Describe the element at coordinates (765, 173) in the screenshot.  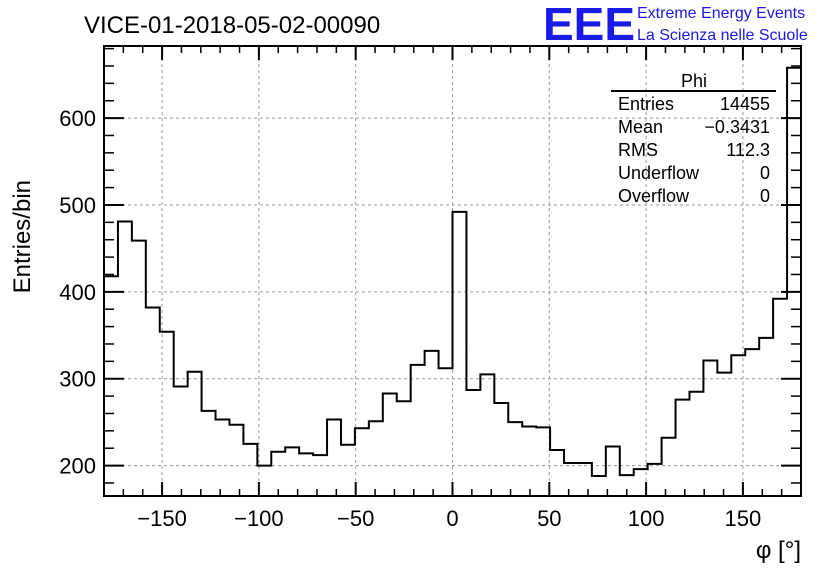
I see `stats-value-underflow: 0` at that location.